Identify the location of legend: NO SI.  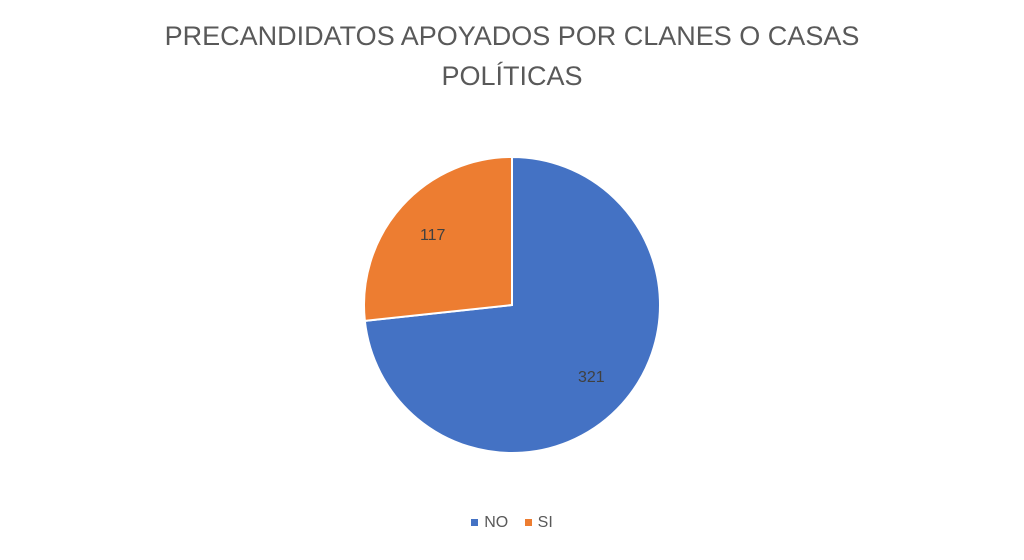
(512, 522).